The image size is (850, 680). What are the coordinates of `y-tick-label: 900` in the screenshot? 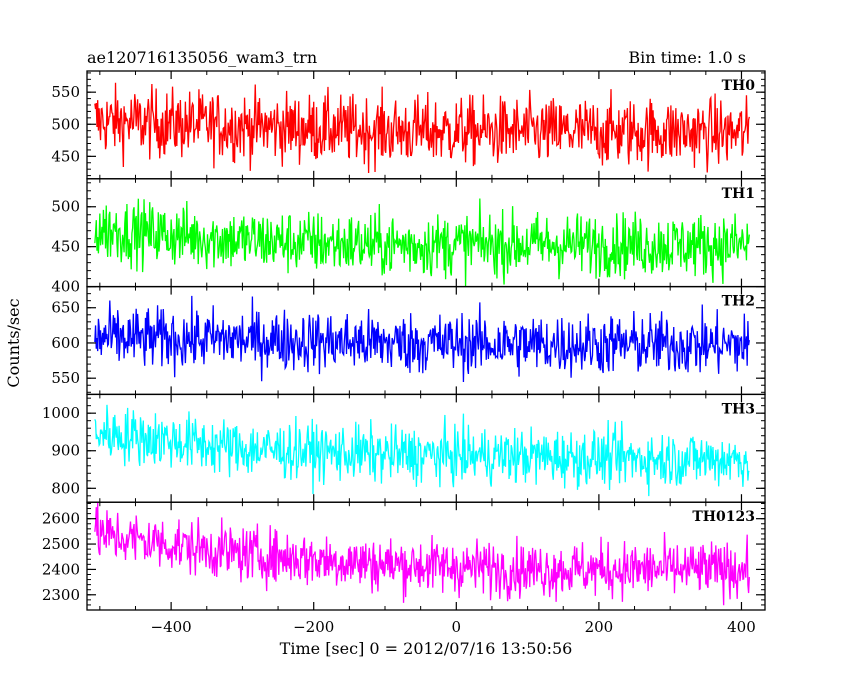 It's located at (65, 451).